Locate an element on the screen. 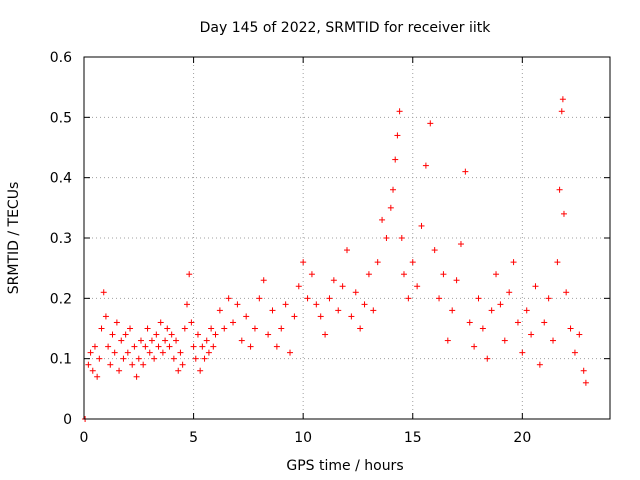 The image size is (640, 480). x-tick-label: 10 is located at coordinates (303, 438).